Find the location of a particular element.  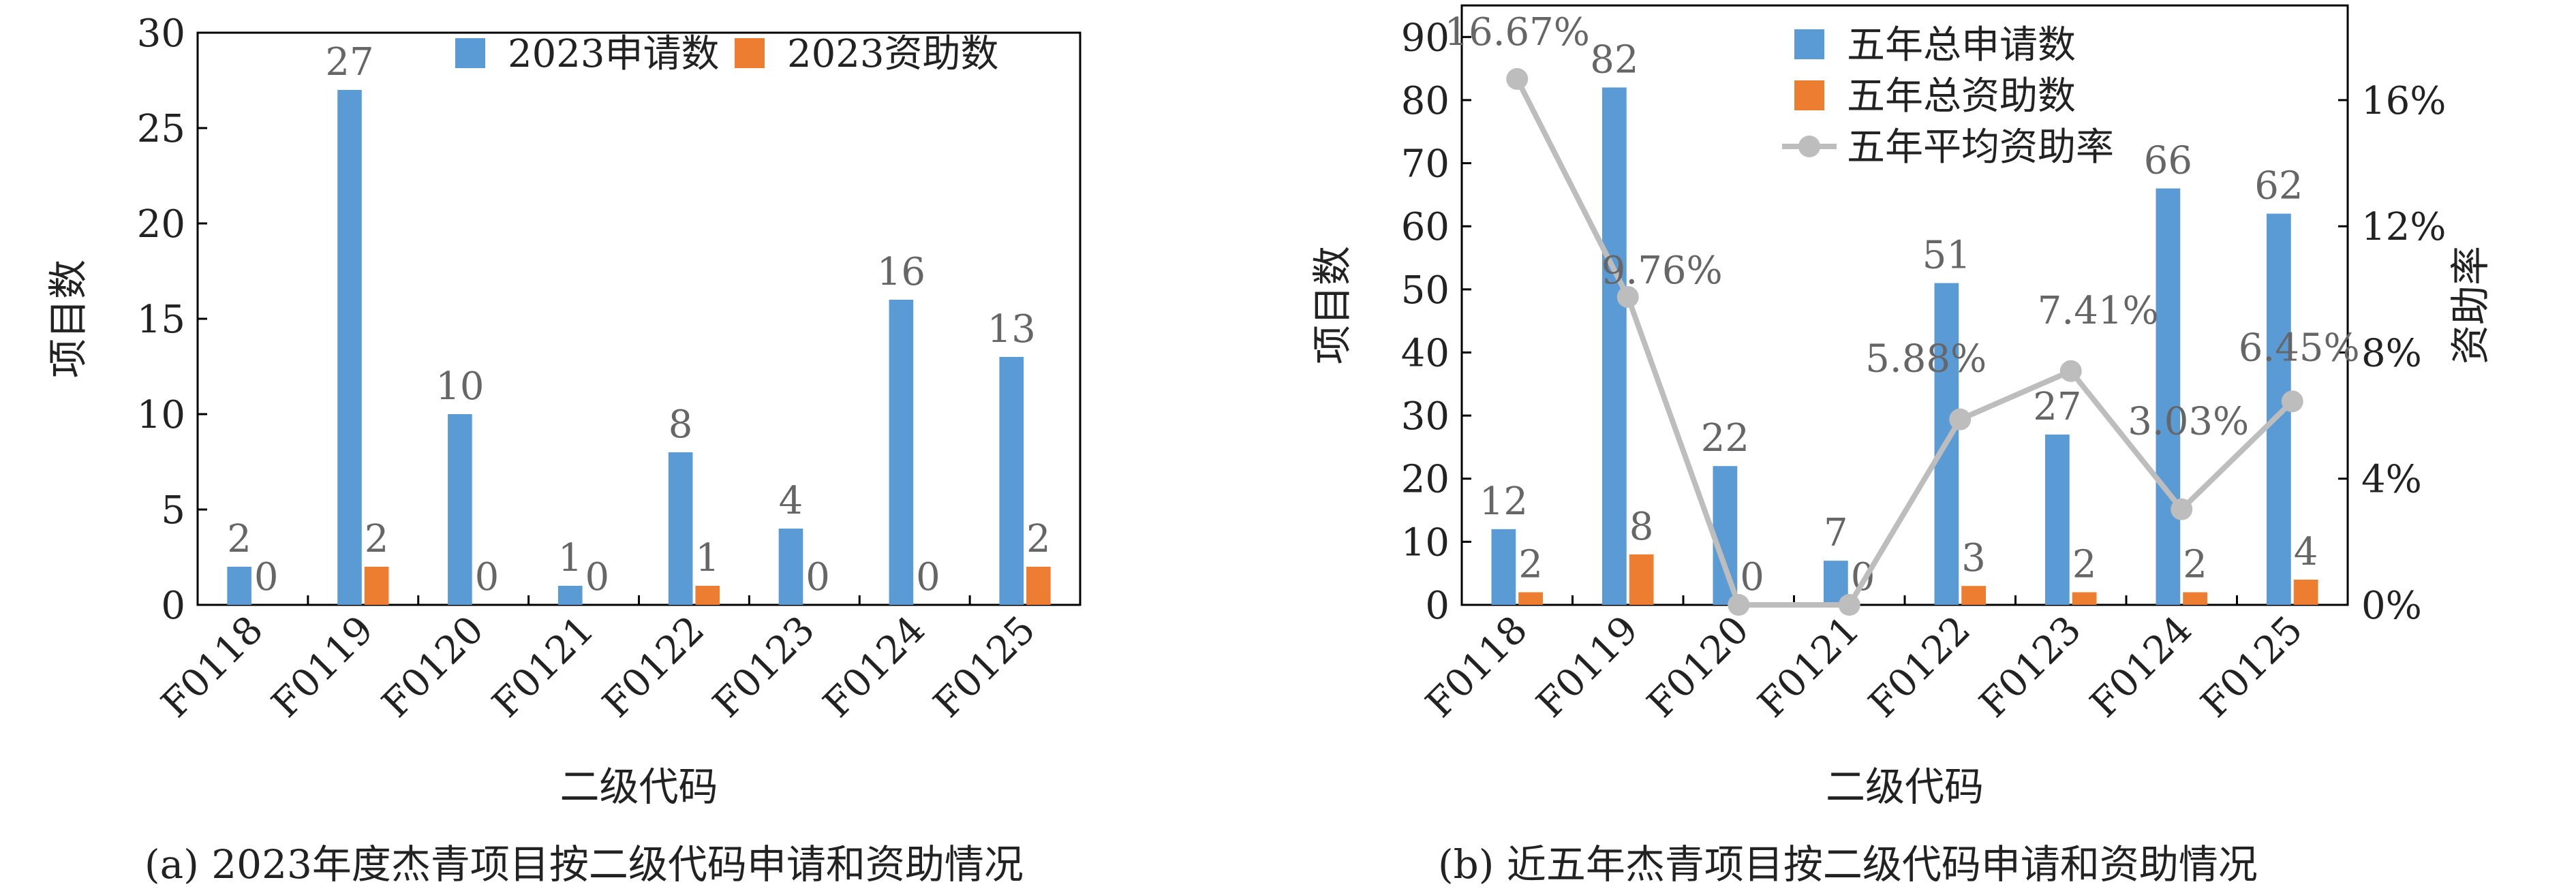

rate-label: 6.45% is located at coordinates (2299, 348).